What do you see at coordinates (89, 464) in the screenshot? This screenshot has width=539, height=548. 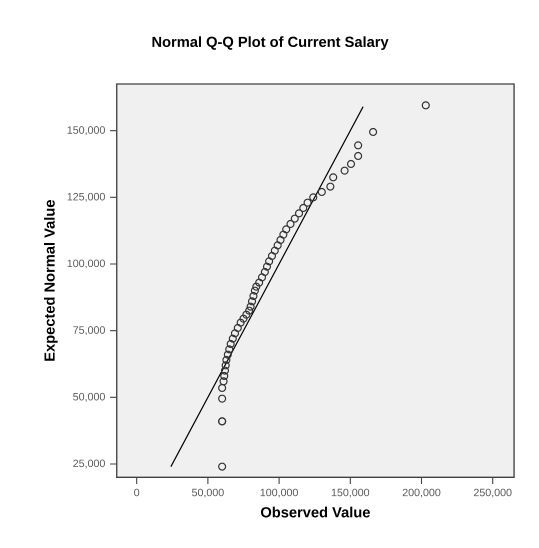 I see `y-tick-label: 25,000` at bounding box center [89, 464].